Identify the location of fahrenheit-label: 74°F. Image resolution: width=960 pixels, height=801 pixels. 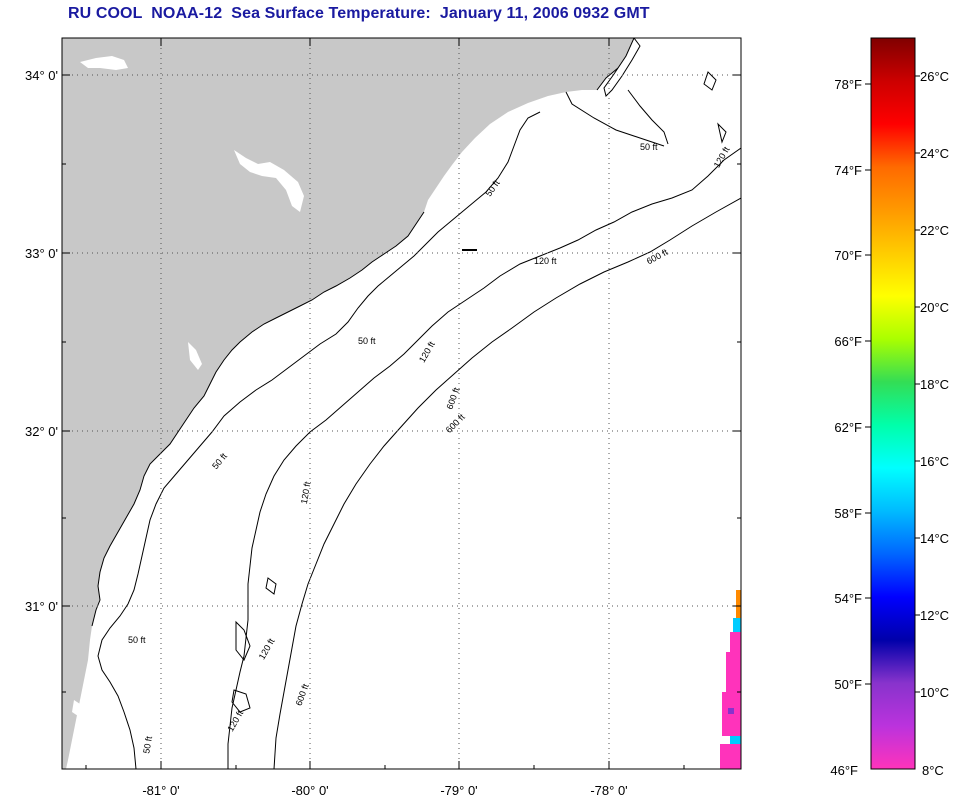
(848, 170).